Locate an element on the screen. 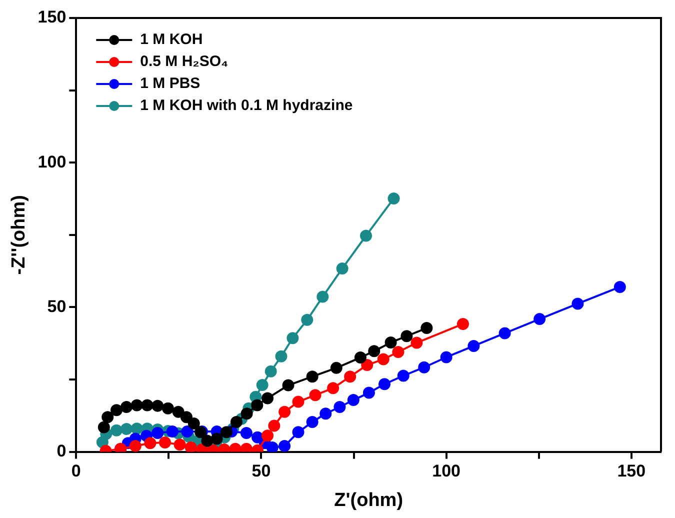 Image resolution: width=675 pixels, height=518 pixels. y-tick-label: 100 is located at coordinates (52, 162).